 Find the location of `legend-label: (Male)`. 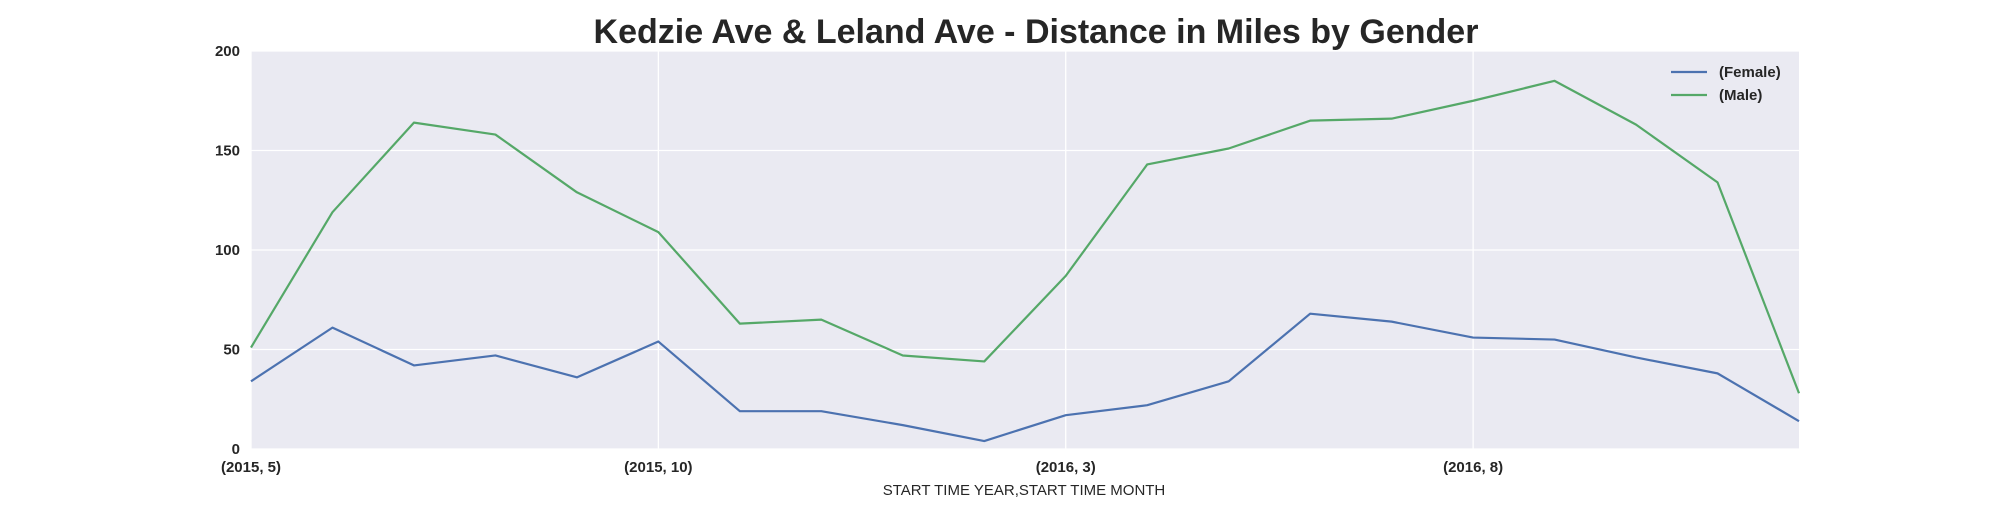

legend-label: (Male) is located at coordinates (1740, 95).